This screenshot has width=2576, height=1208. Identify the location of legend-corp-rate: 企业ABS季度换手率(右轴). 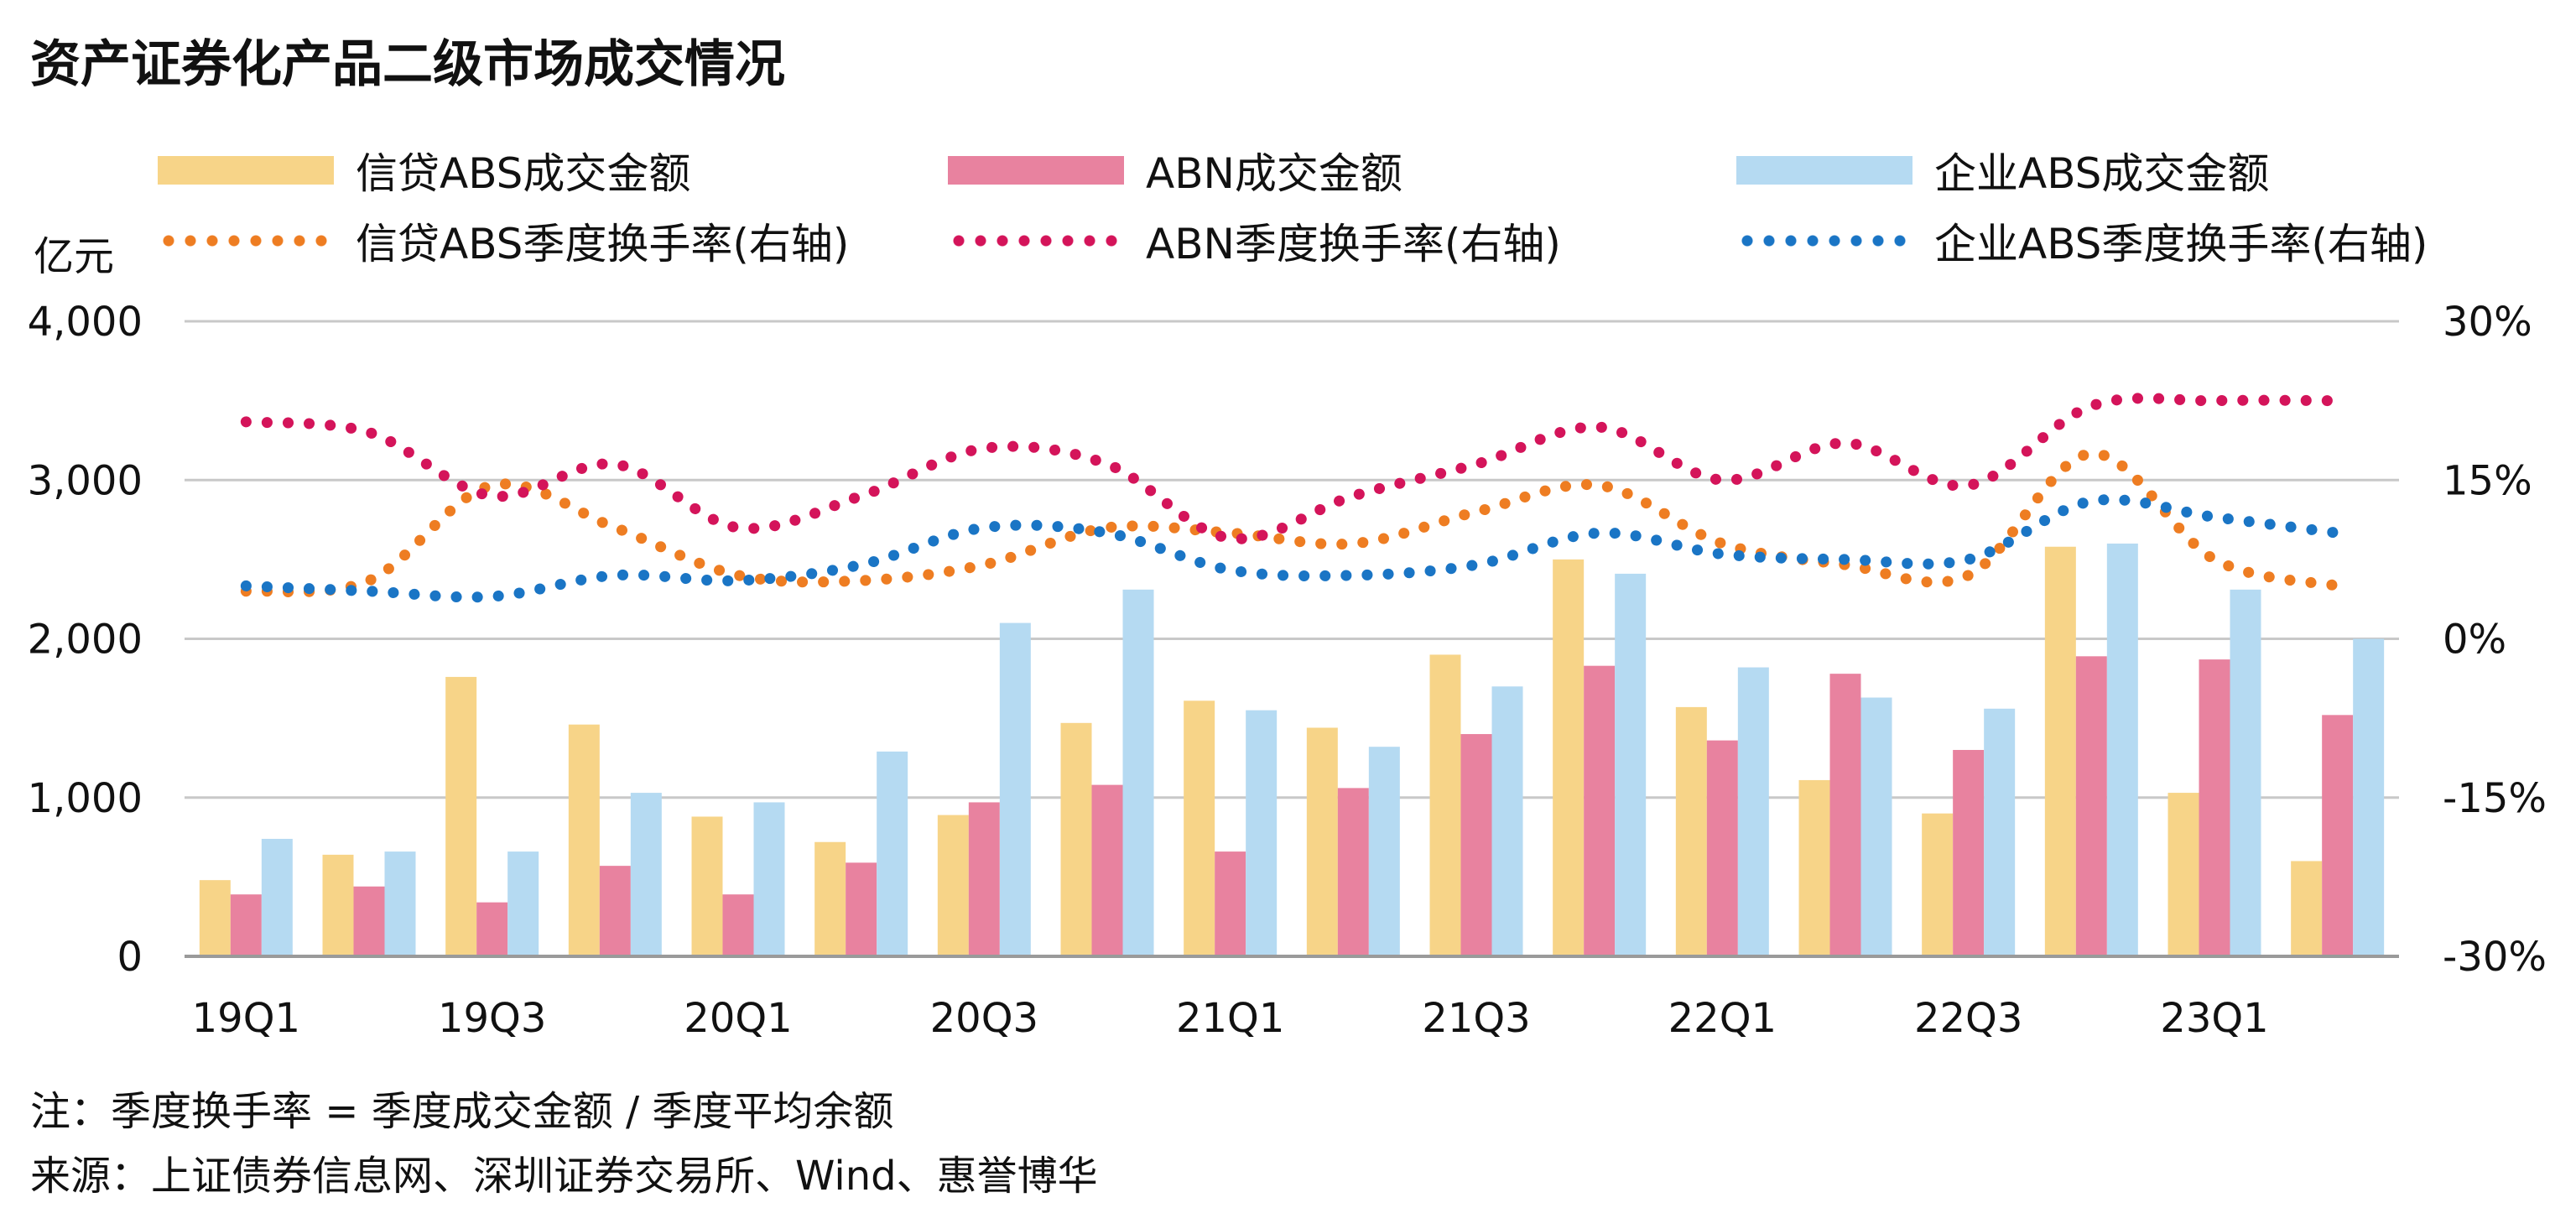
(2082, 241).